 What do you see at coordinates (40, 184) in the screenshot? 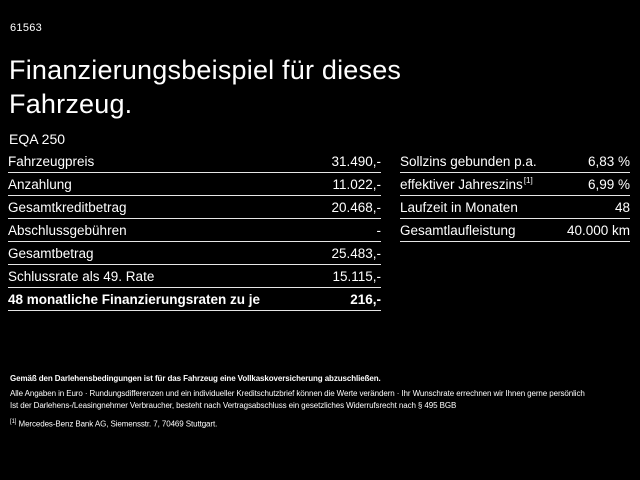
I see `row-label: Anzahlung` at bounding box center [40, 184].